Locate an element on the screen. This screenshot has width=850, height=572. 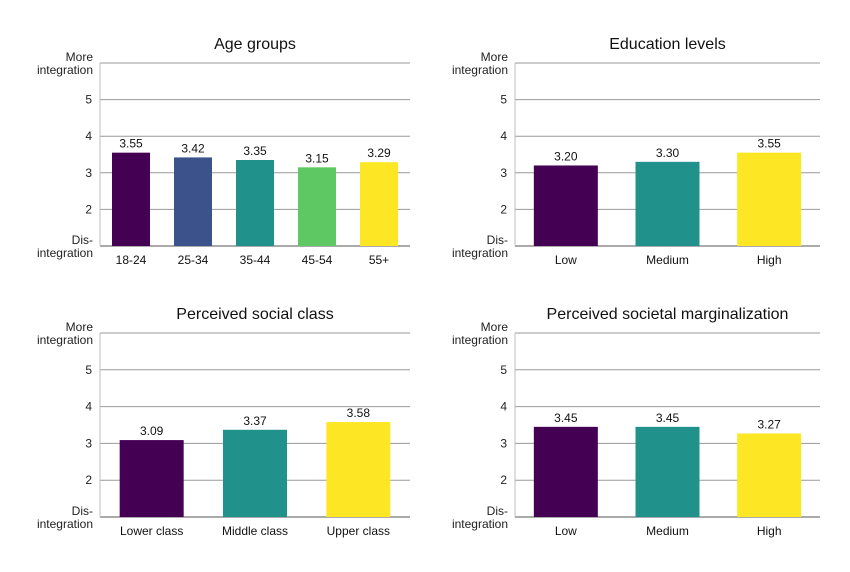
bar-value-label: 3.37 is located at coordinates (255, 421).